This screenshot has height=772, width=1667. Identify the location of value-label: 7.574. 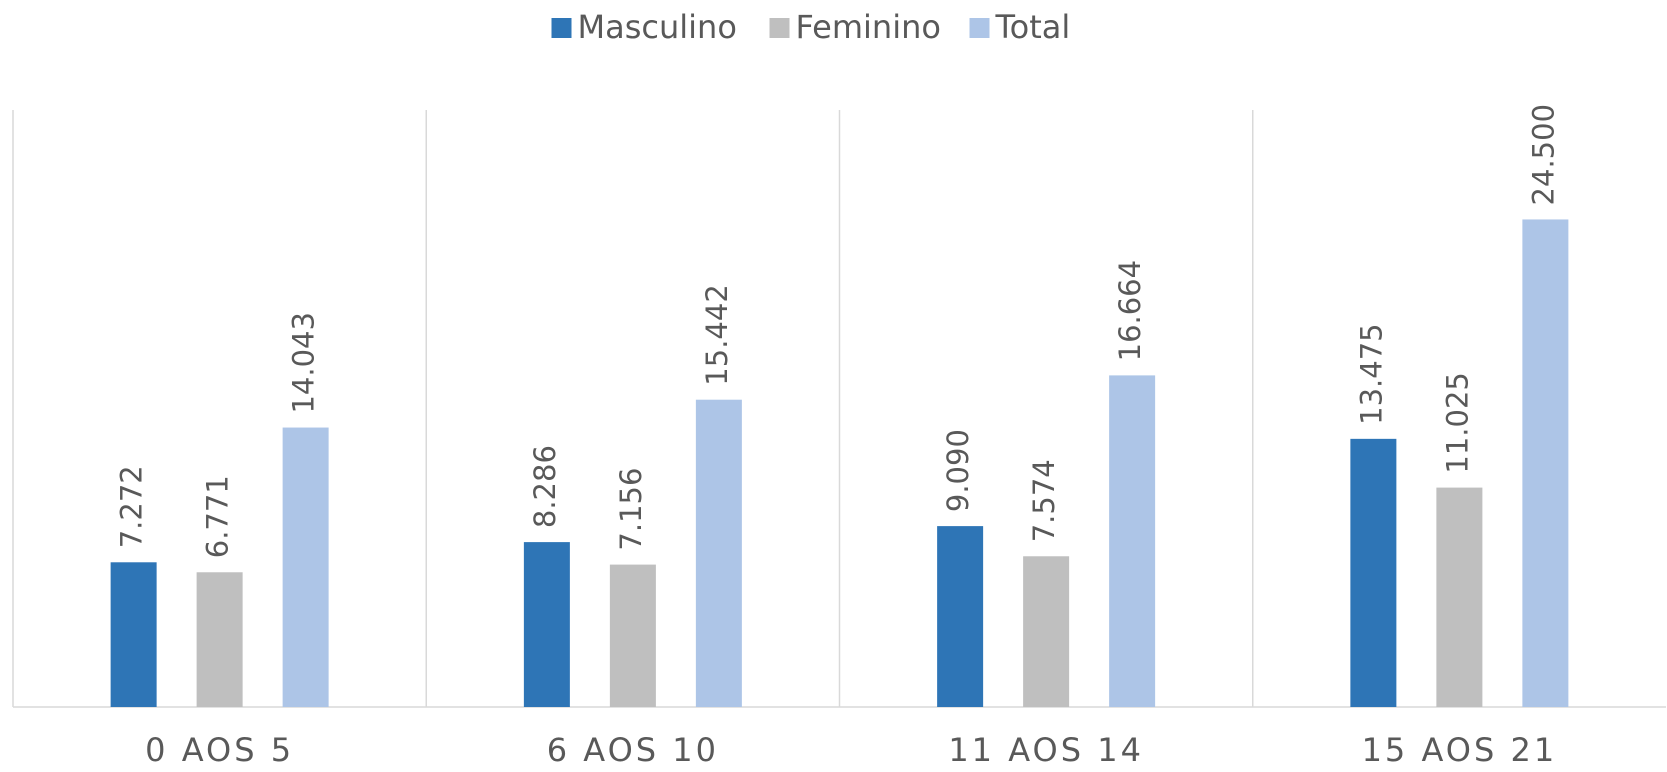
(1044, 500).